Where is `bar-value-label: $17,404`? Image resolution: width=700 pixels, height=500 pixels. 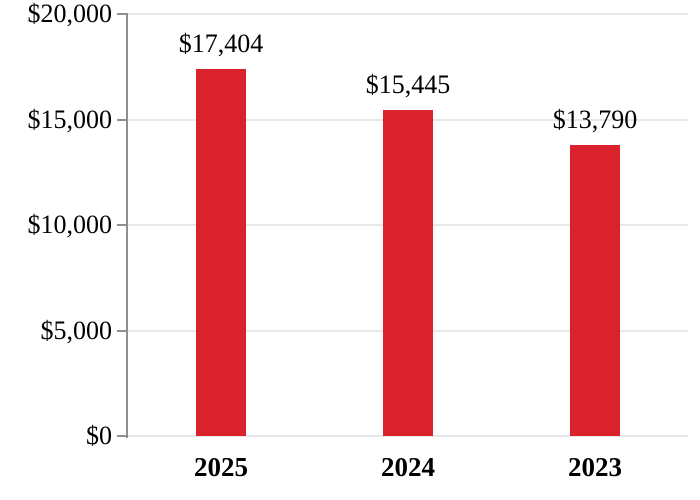 bar-value-label: $17,404 is located at coordinates (221, 43).